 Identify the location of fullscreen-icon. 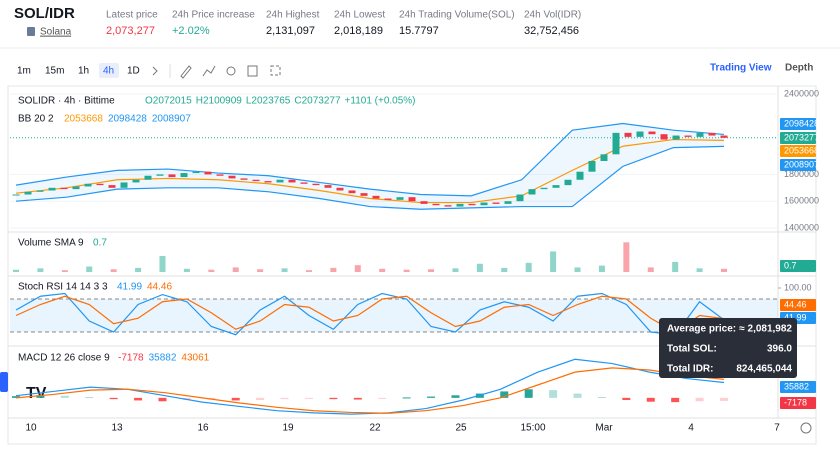
(275, 70).